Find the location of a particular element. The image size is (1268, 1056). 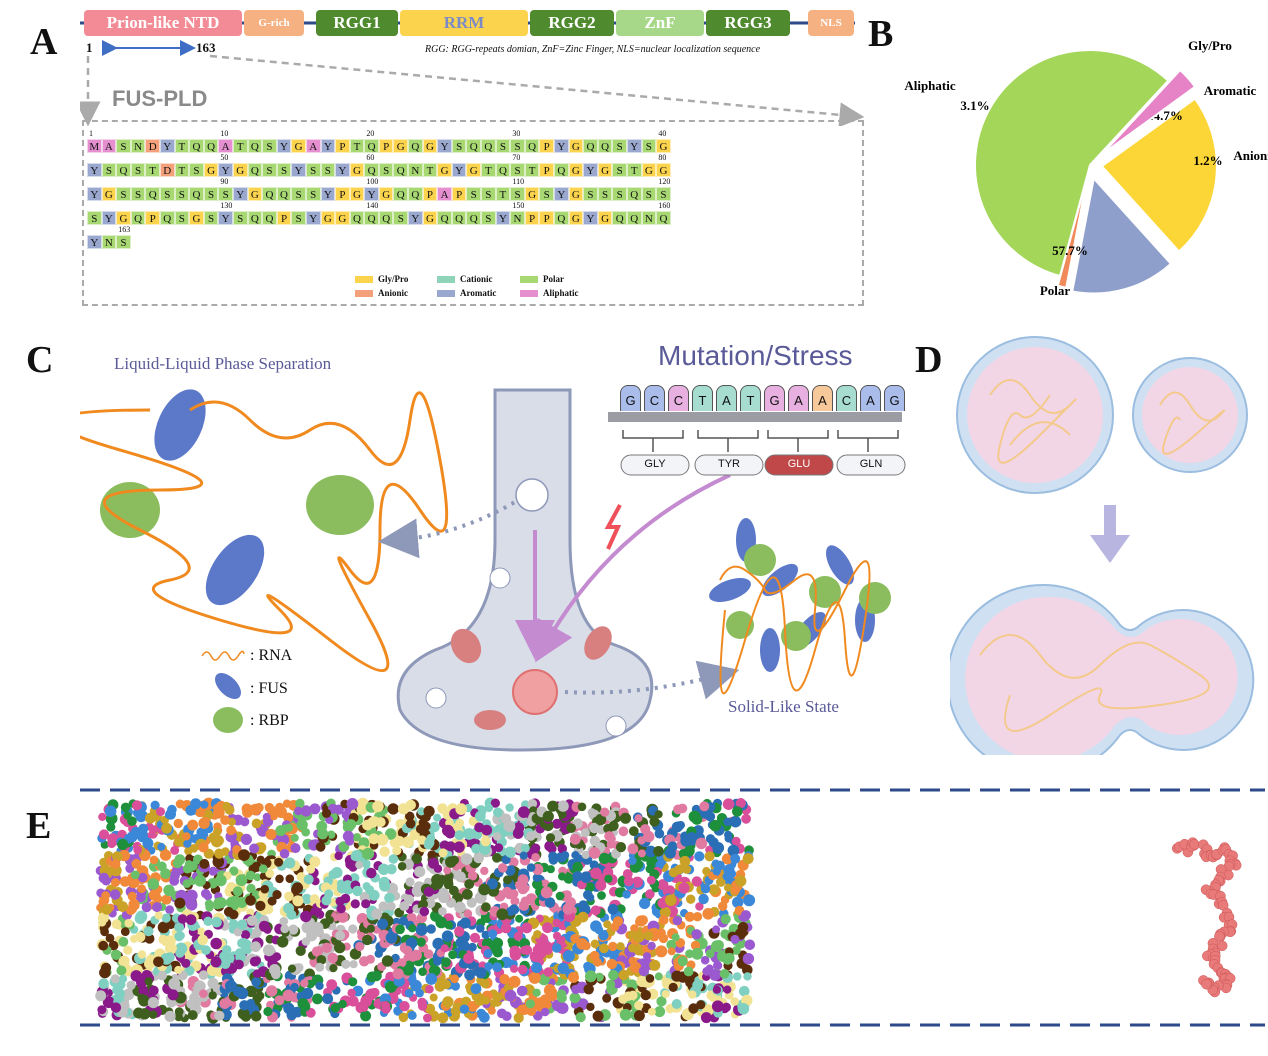

sequence-position-number: 160 is located at coordinates (664, 205).